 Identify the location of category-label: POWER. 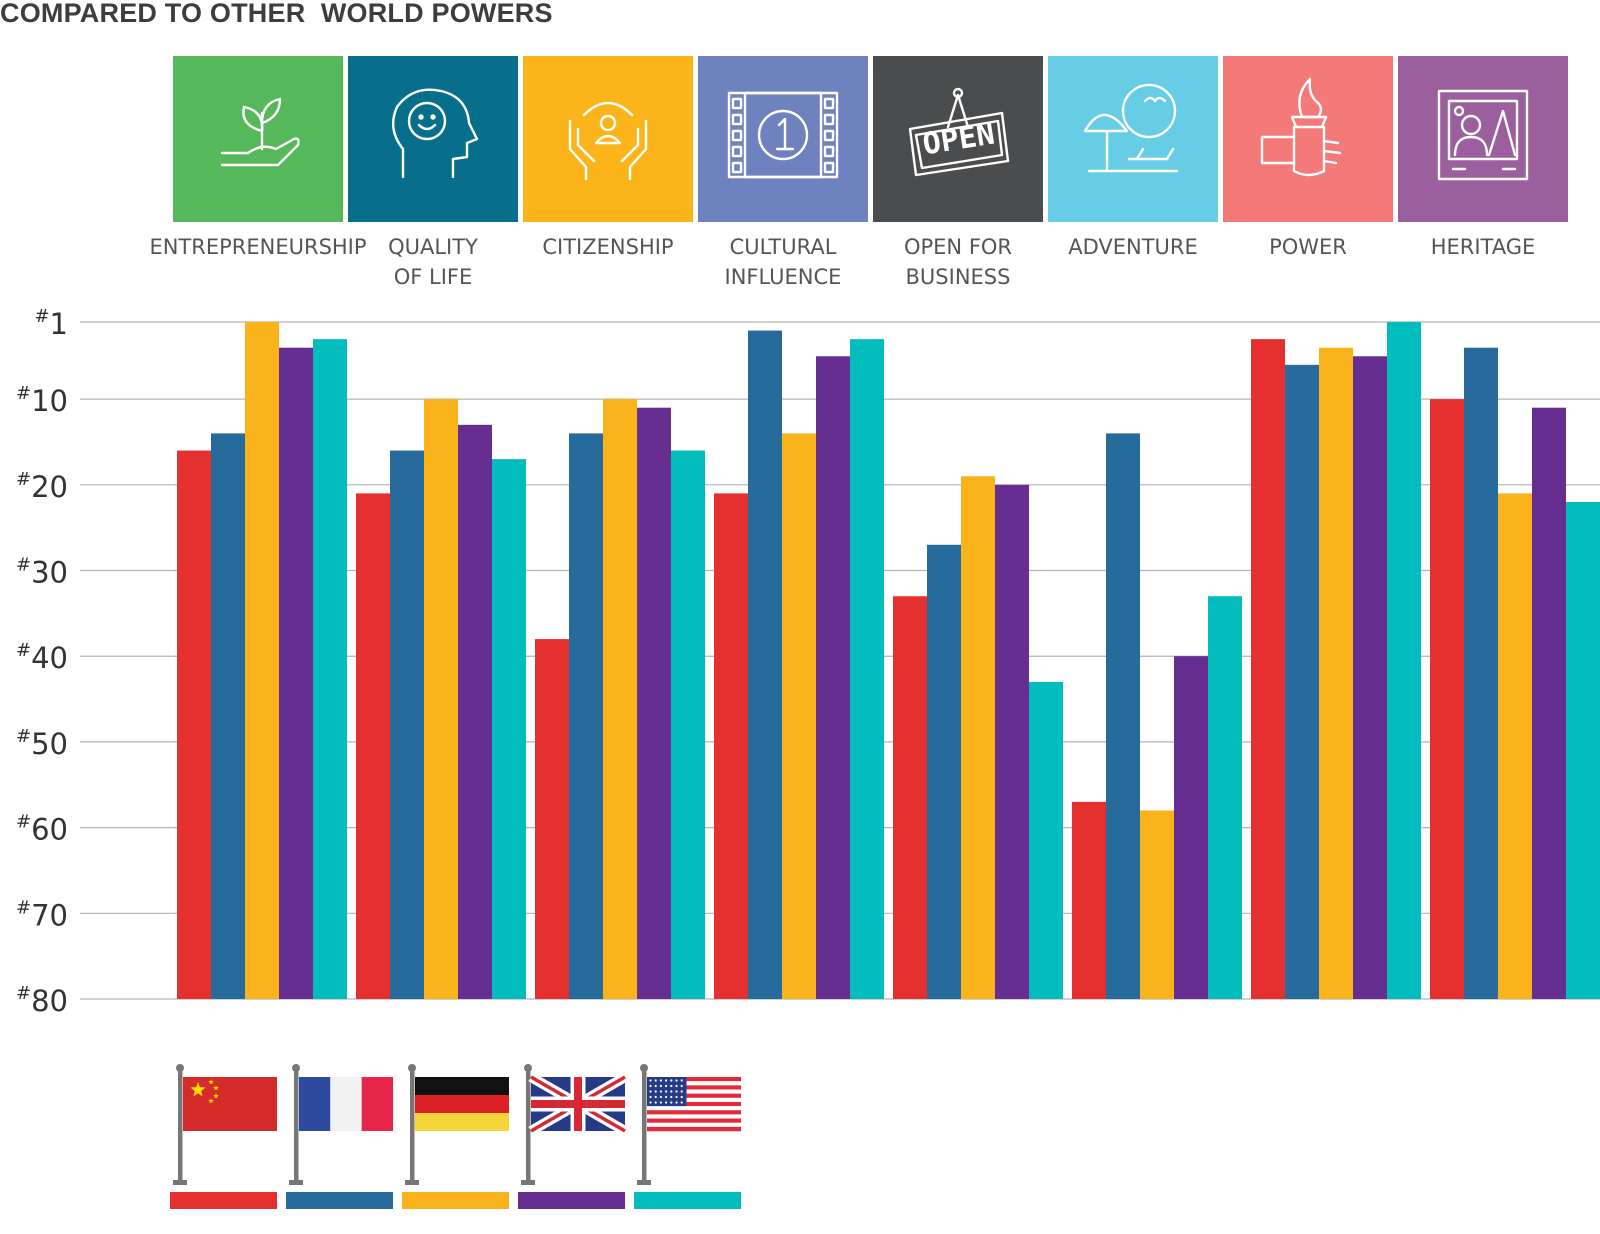
(1308, 247).